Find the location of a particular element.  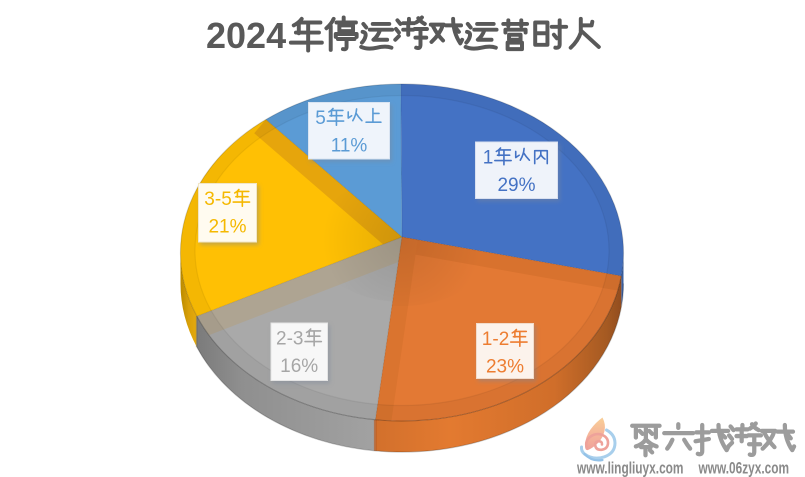

svg-text: www.06zyx.com is located at coordinates (743, 468).